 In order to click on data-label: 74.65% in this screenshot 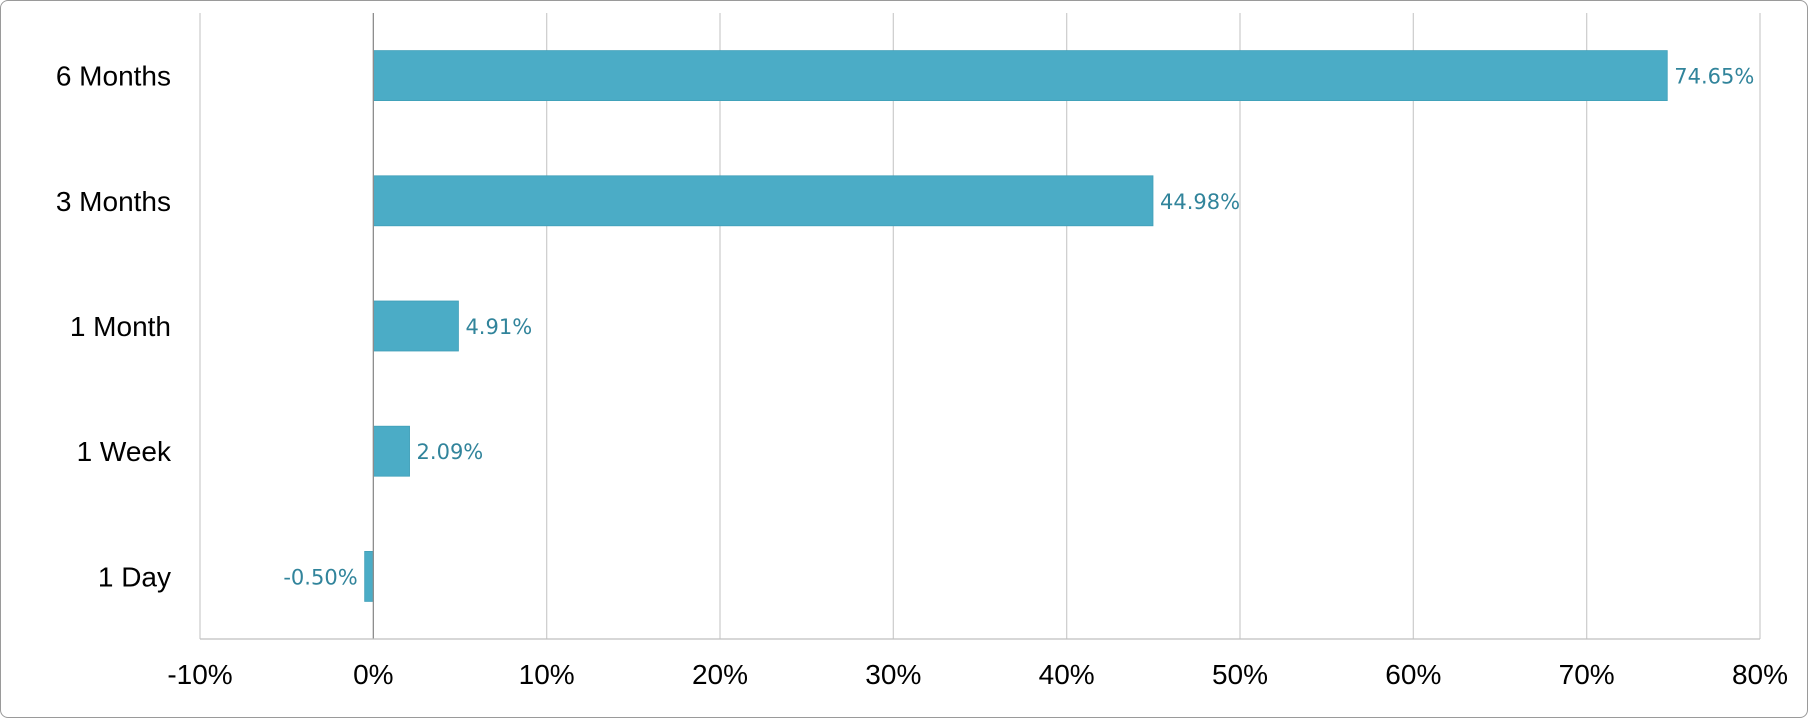, I will do `click(1714, 77)`.